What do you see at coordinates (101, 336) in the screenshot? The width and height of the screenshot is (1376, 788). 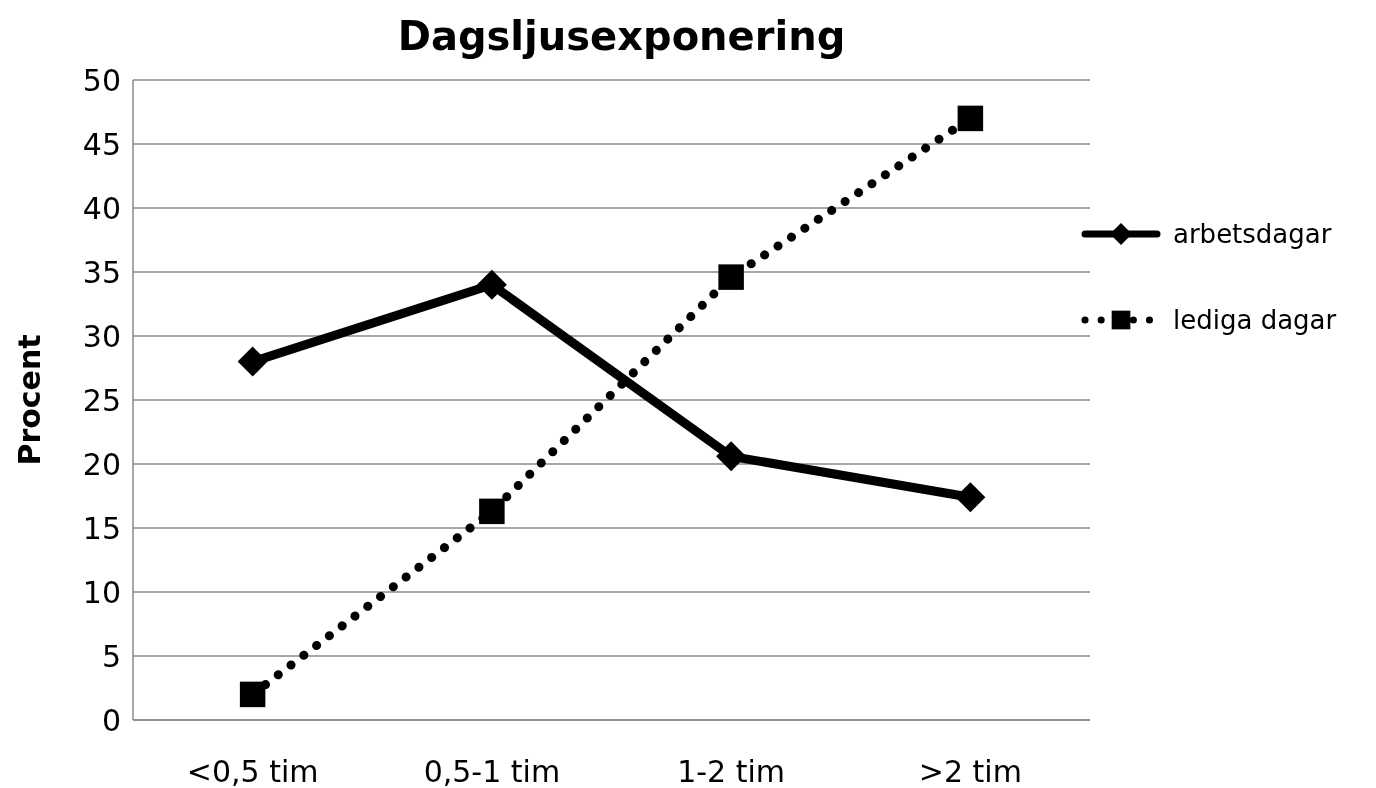 I see `y-tick-label: 30` at bounding box center [101, 336].